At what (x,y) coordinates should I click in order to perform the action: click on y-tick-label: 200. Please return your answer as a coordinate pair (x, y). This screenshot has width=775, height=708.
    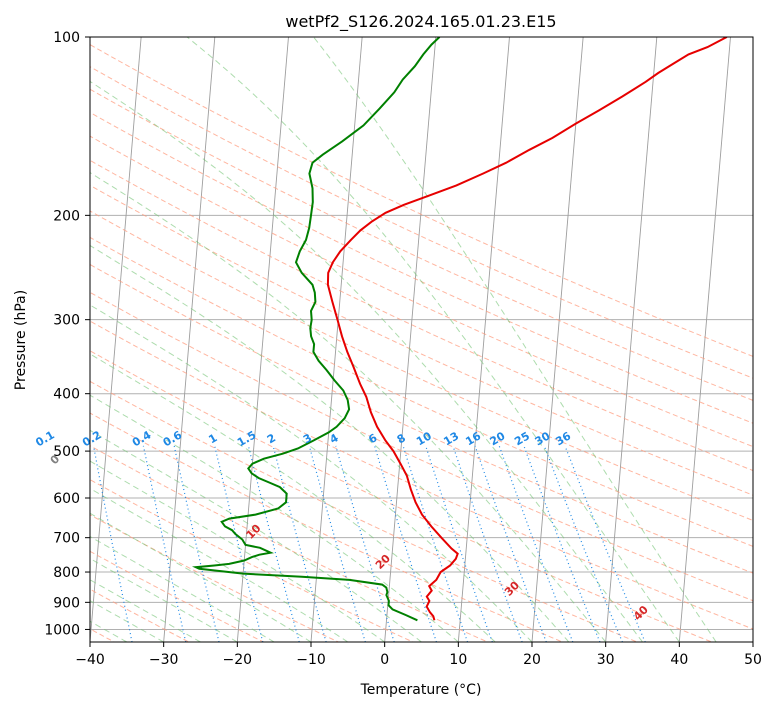
    Looking at the image, I should click on (66, 216).